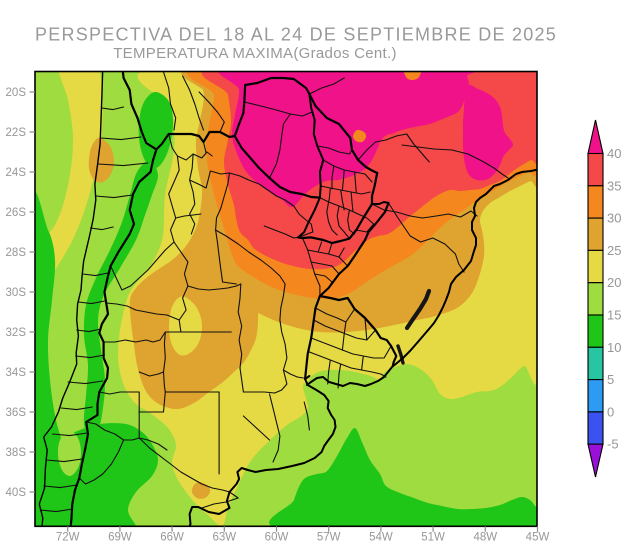 Image resolution: width=640 pixels, height=555 pixels. What do you see at coordinates (172, 538) in the screenshot?
I see `svg-text: 66W` at bounding box center [172, 538].